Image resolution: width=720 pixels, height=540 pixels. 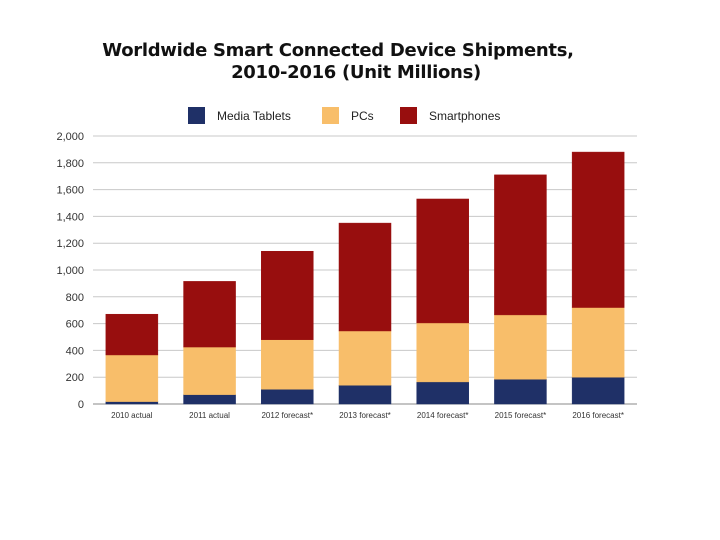 I want to click on legend-swatch-smartphones, so click(x=408, y=115).